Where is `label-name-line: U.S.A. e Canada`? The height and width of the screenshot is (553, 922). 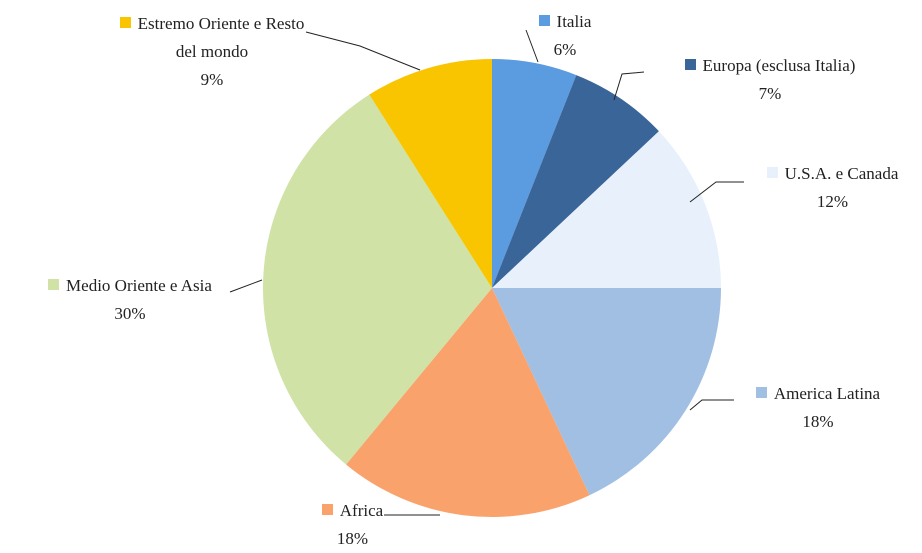 label-name-line: U.S.A. e Canada is located at coordinates (832, 174).